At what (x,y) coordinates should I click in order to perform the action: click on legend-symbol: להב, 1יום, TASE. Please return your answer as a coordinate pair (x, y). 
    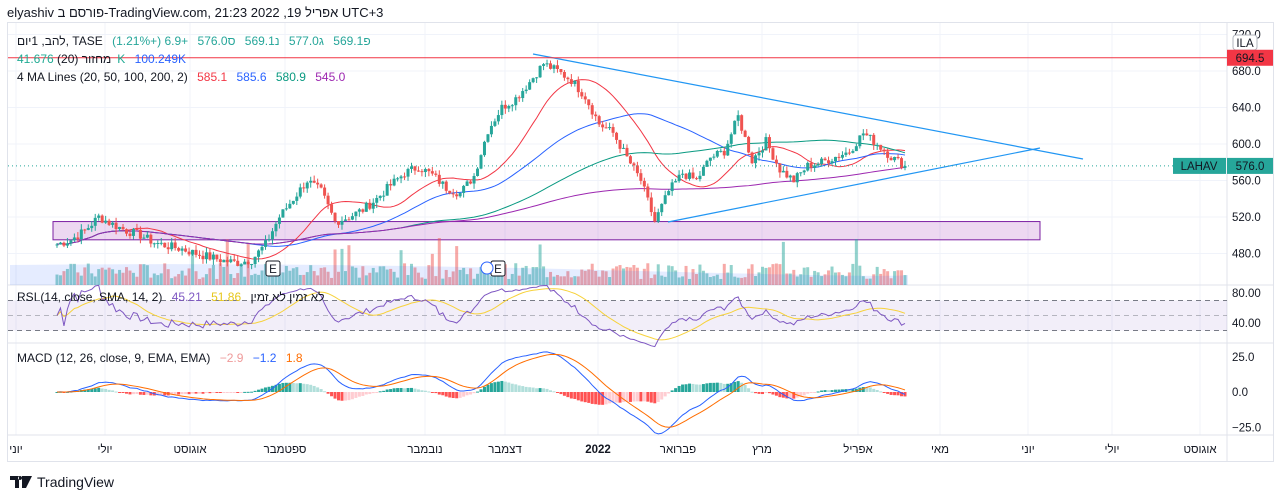
    Looking at the image, I should click on (60, 41).